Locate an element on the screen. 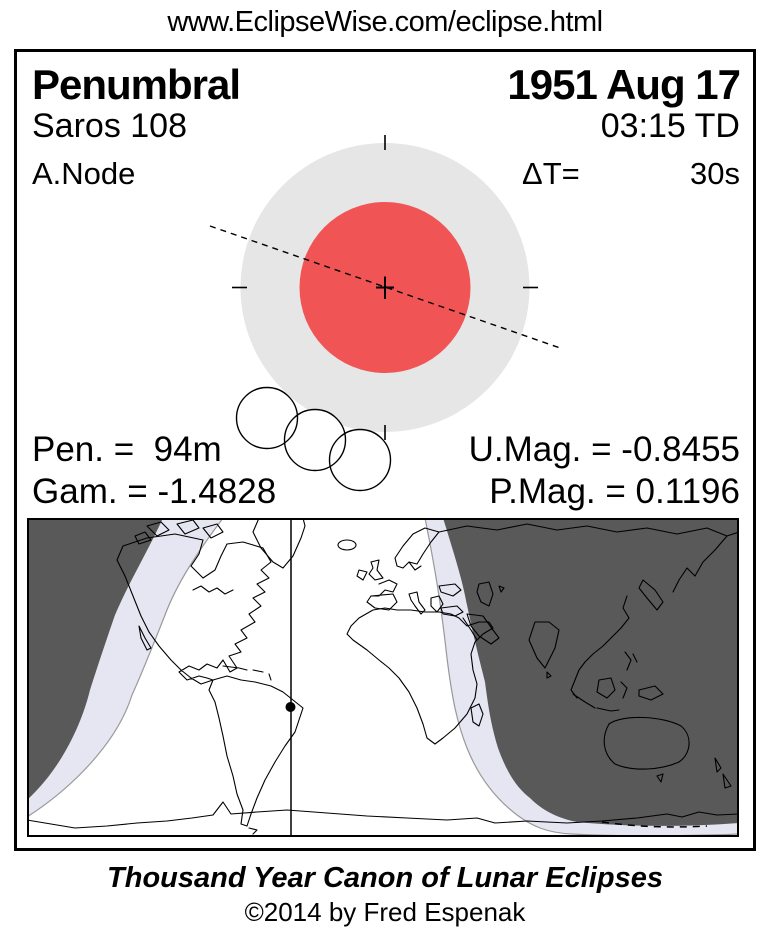  caspian-sea is located at coordinates (490, 594).